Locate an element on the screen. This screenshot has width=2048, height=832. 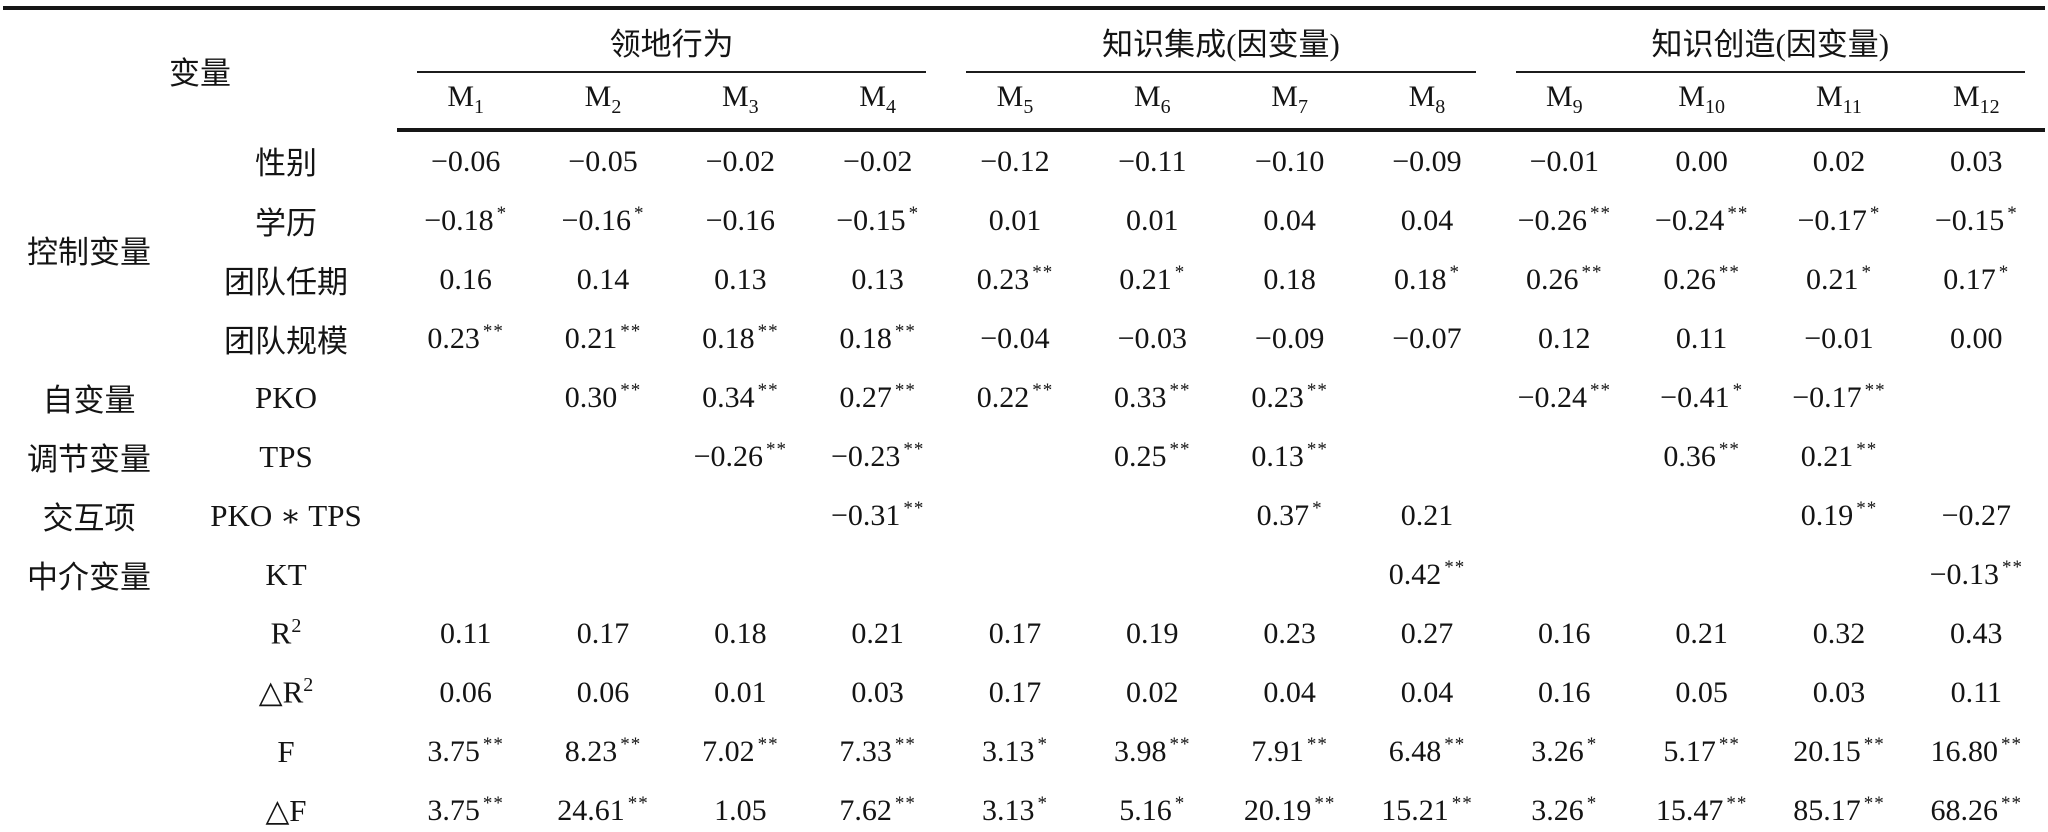
model-header-m3: M3 is located at coordinates (740, 102).